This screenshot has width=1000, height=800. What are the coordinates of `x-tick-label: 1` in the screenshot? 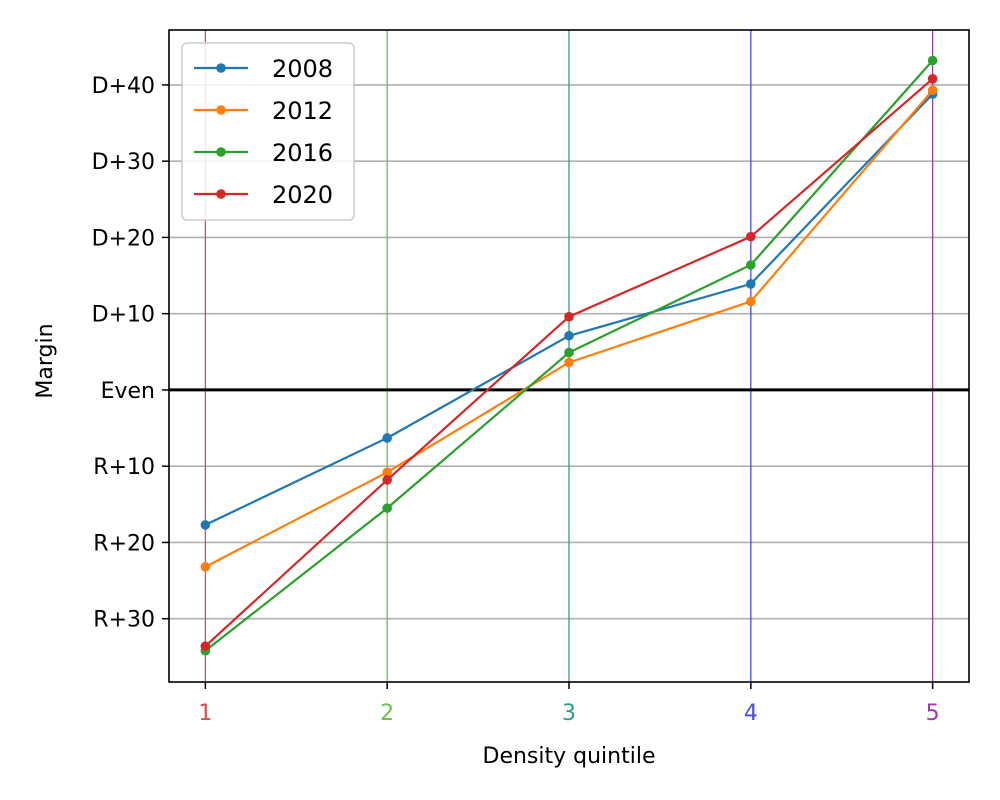 It's located at (205, 713).